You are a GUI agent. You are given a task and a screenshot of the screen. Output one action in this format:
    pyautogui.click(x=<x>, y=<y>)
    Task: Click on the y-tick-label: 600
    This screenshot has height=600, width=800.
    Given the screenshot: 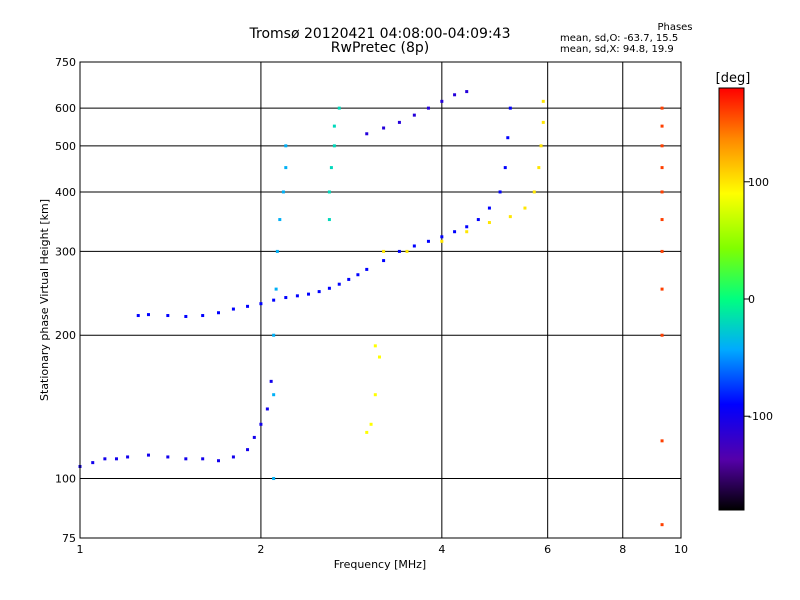 What is the action you would take?
    pyautogui.click(x=65, y=108)
    